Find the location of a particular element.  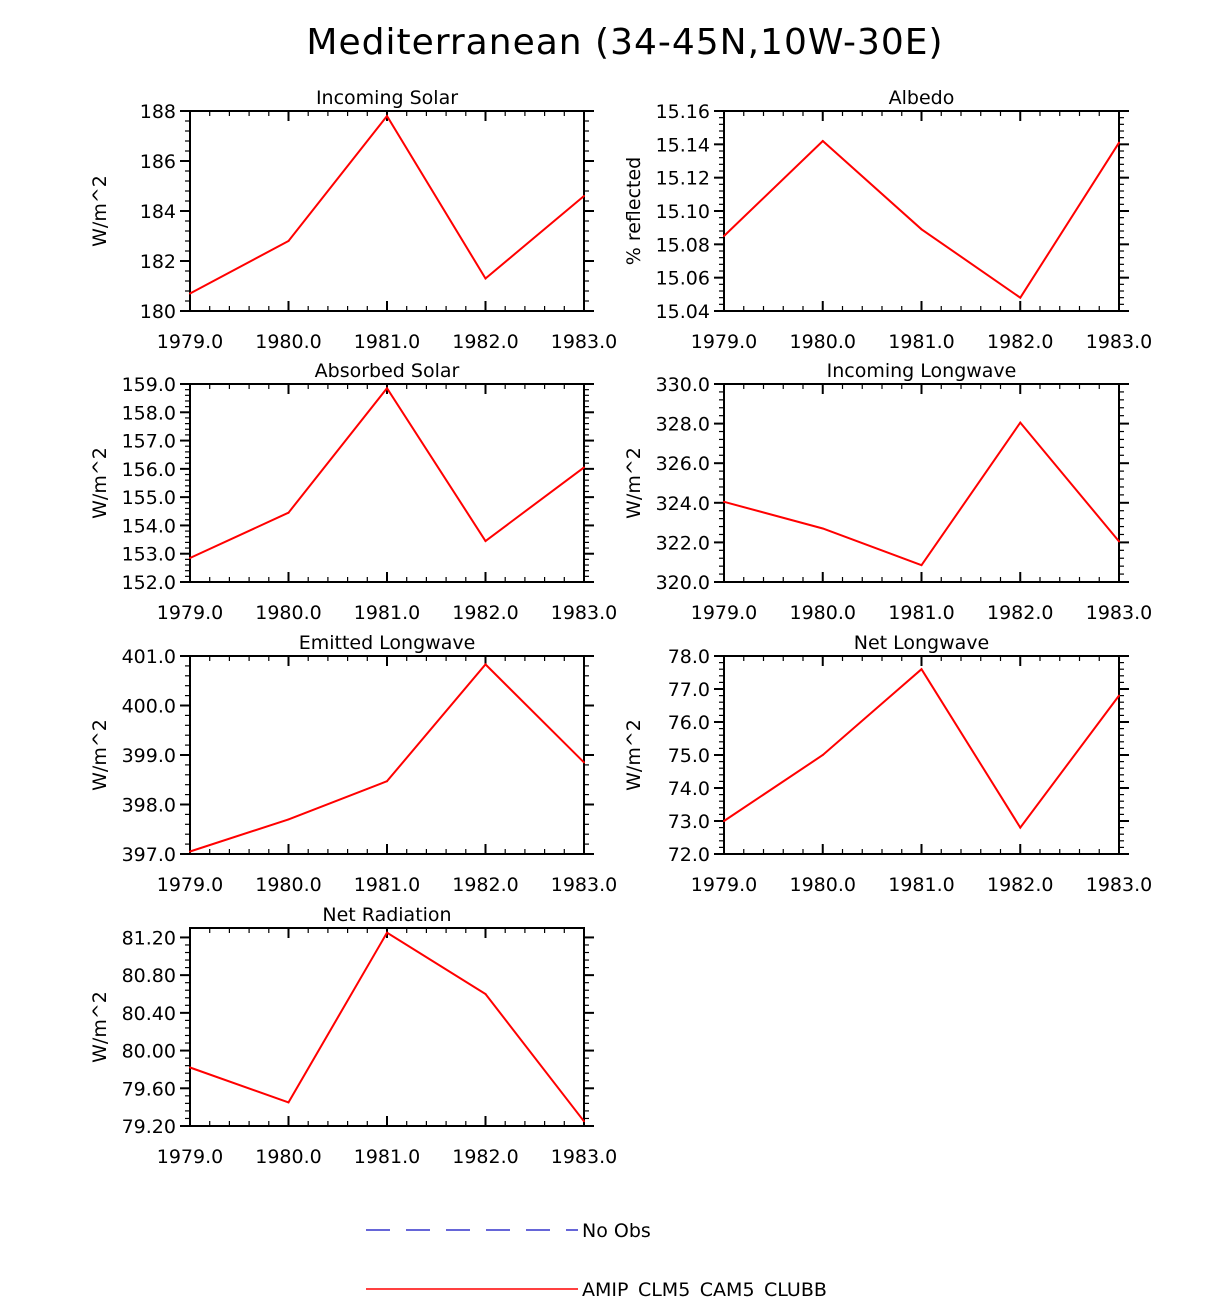

y-tick-label: 79.60 is located at coordinates (149, 1089).